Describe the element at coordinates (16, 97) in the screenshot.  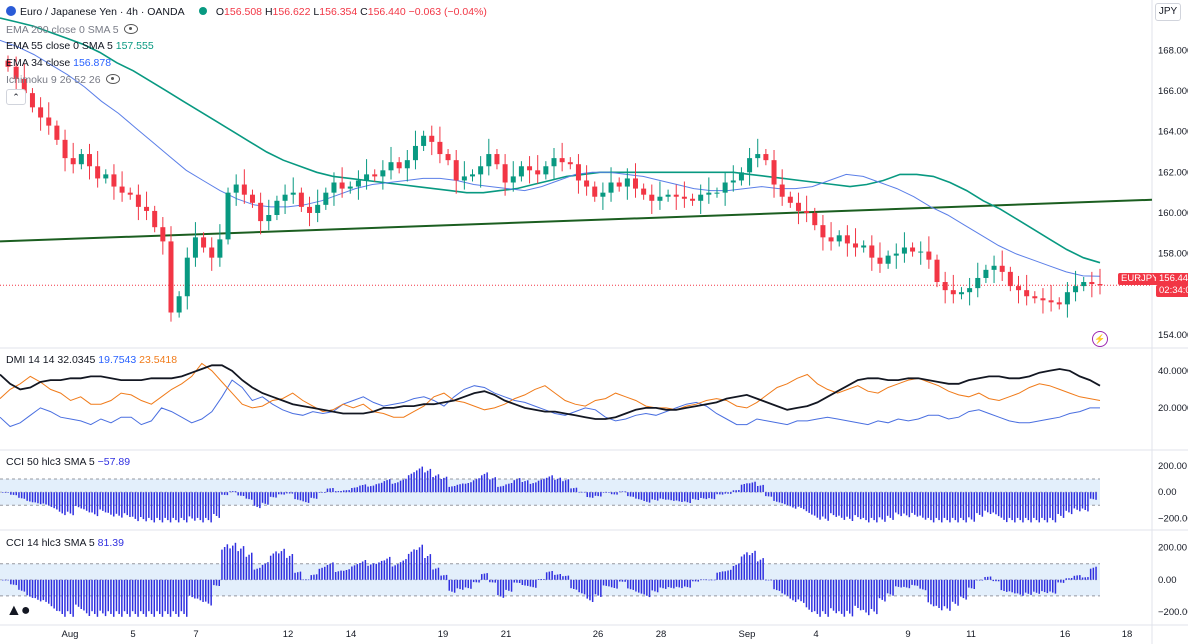
I see `collapse-legend-button: ⌃` at that location.